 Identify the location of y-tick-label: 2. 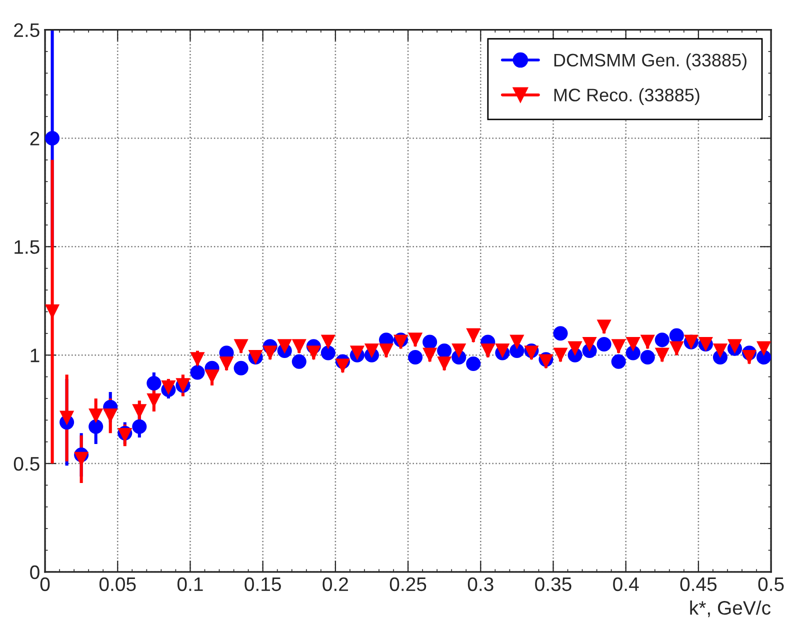
(35, 139).